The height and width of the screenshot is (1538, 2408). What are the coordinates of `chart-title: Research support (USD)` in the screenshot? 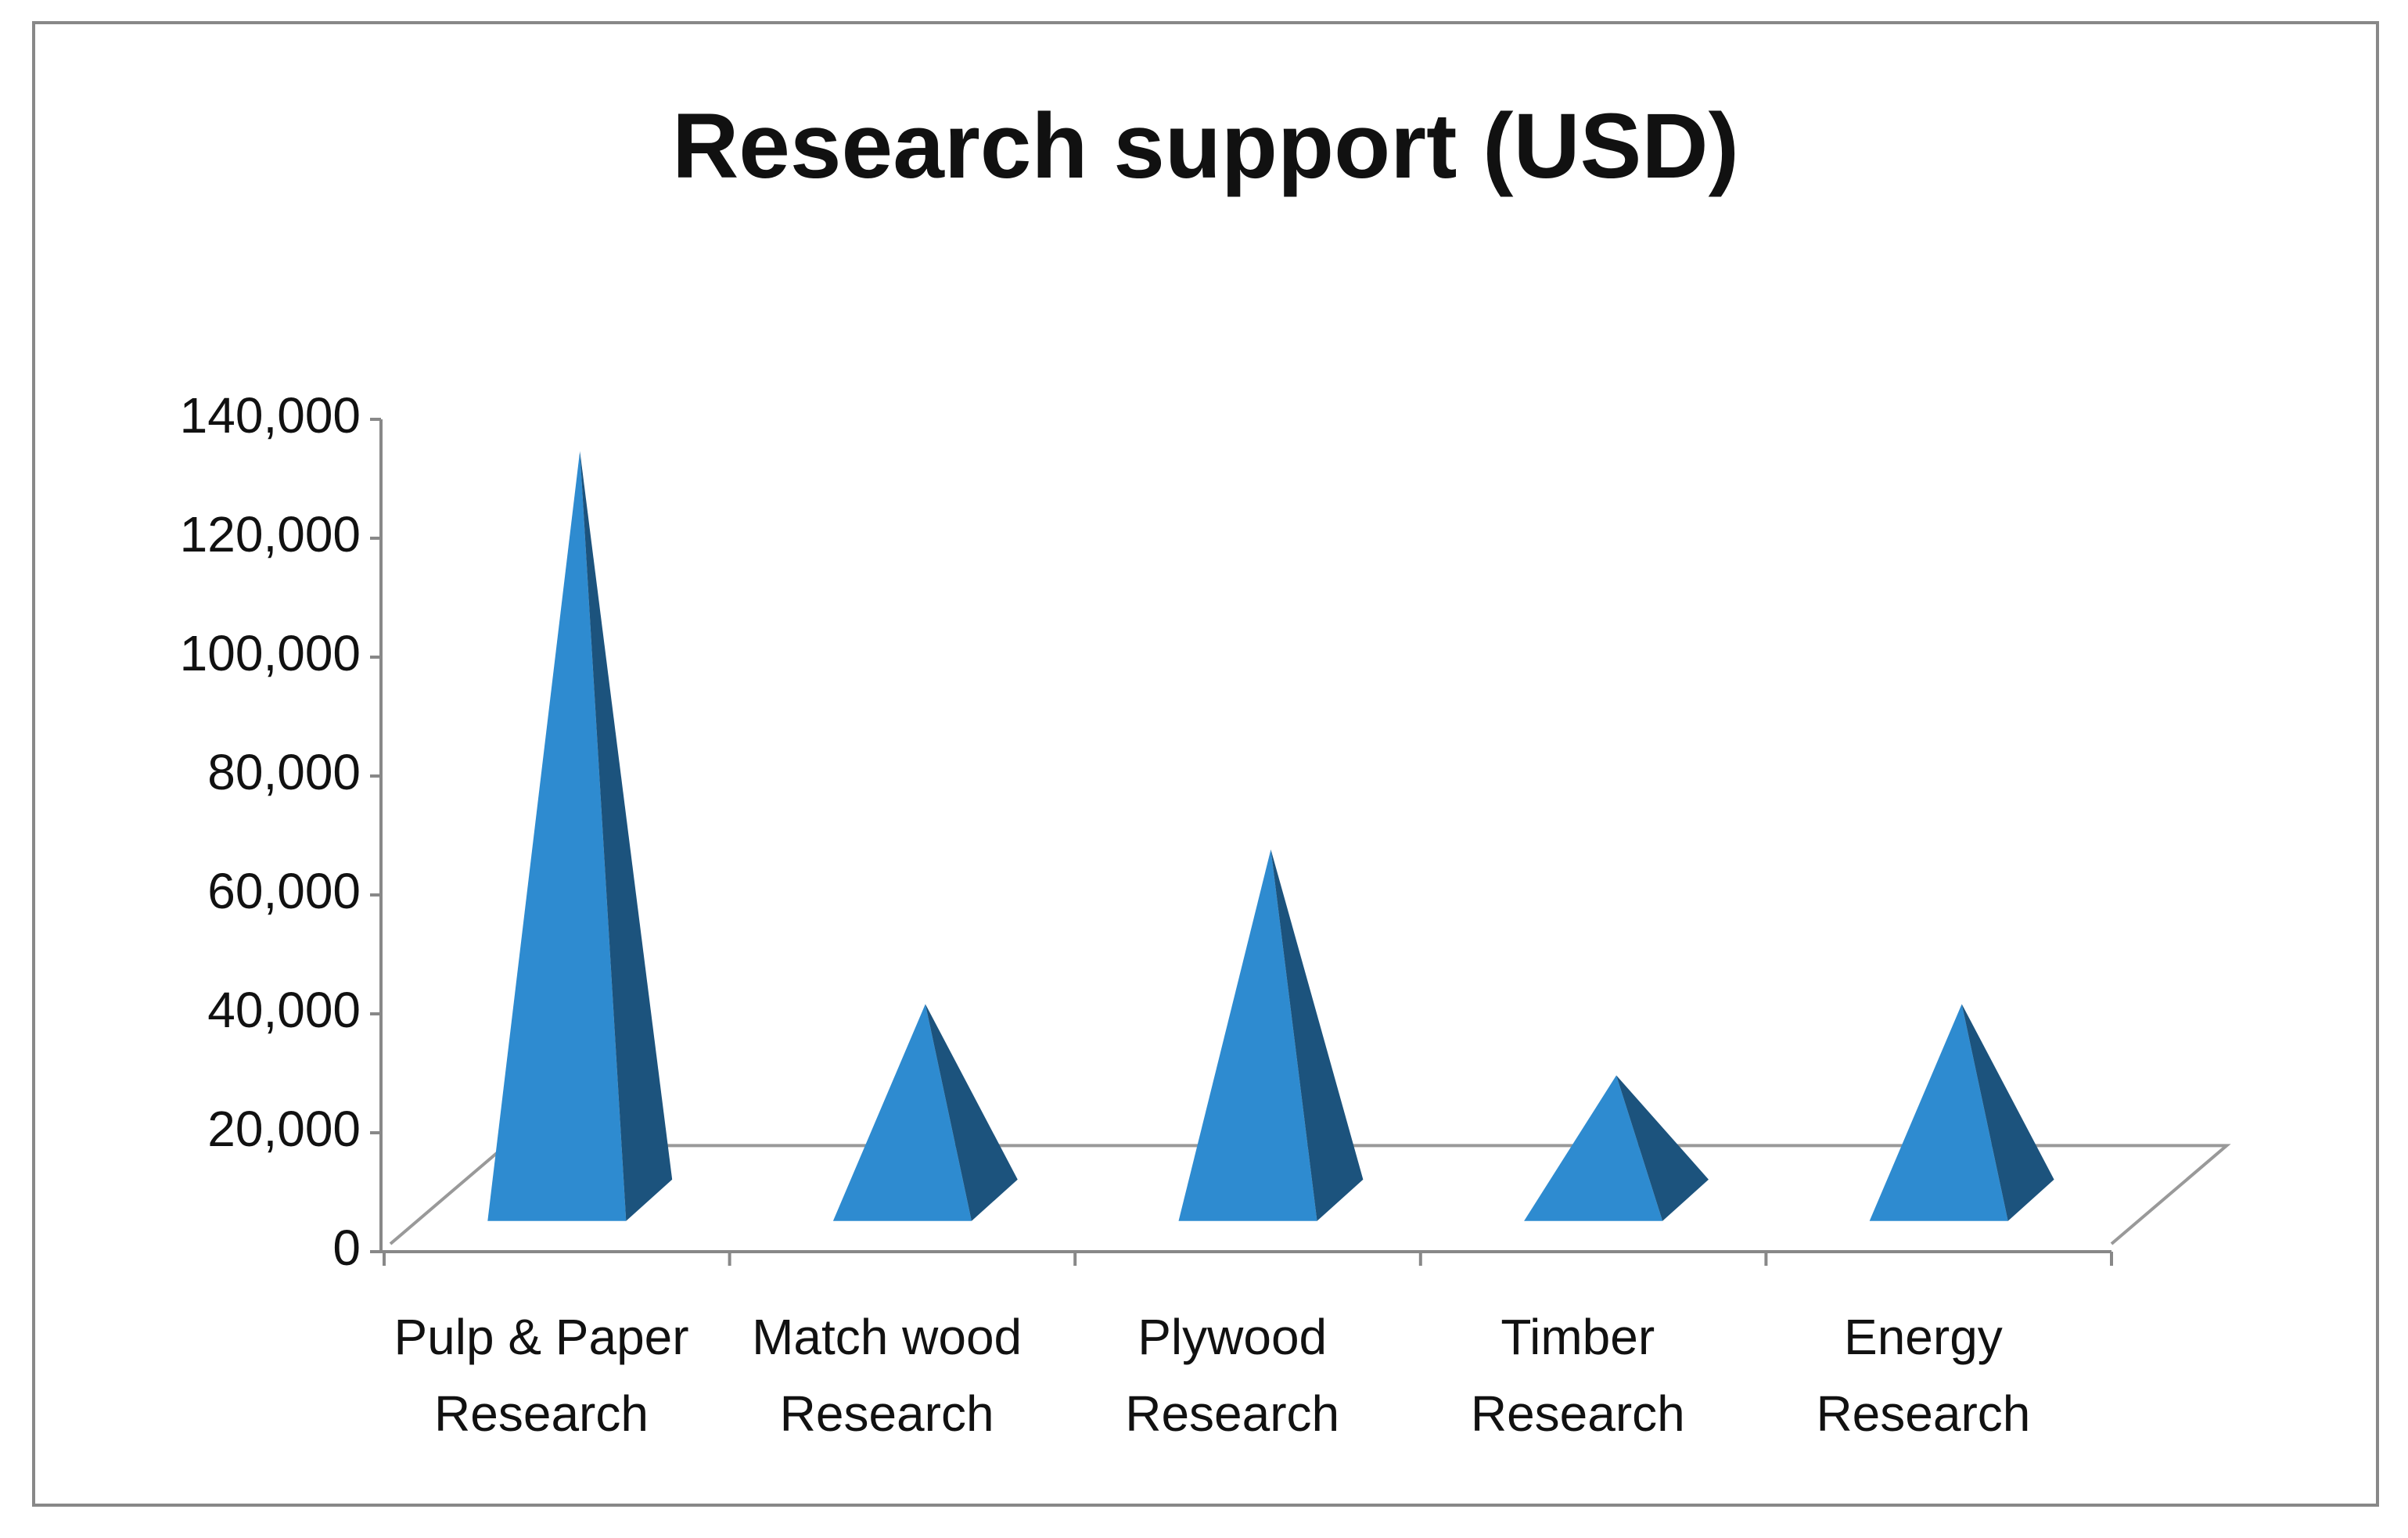 It's located at (1205, 146).